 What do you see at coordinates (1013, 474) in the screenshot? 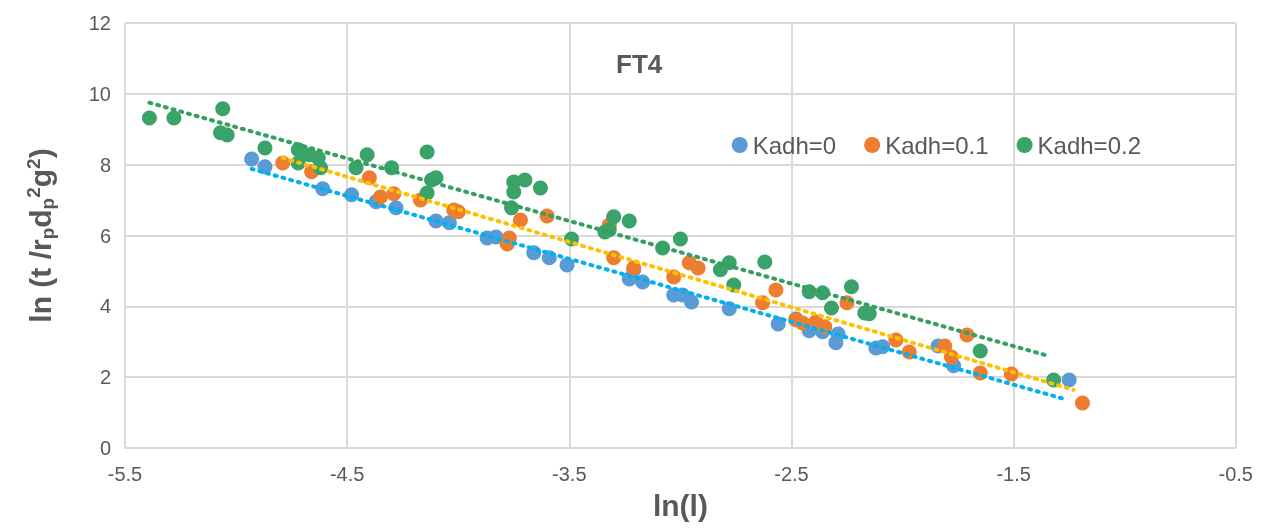
I see `x-tick-label: -1.5` at bounding box center [1013, 474].